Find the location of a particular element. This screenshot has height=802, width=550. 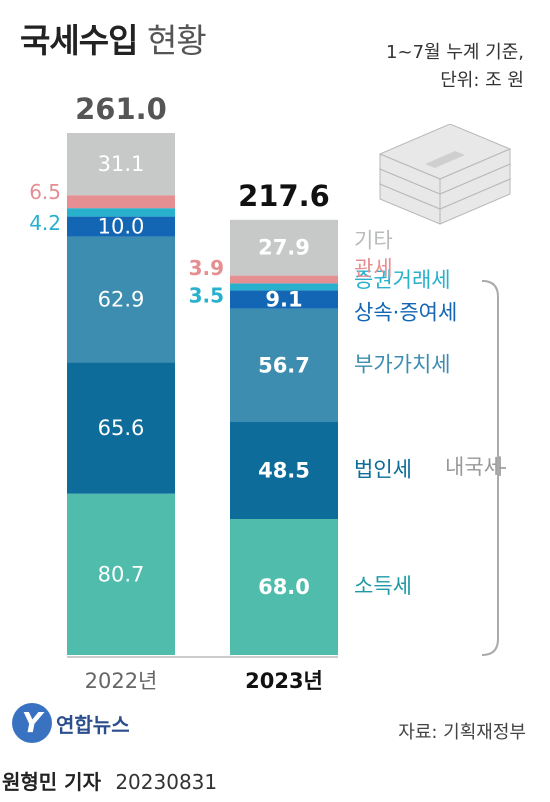

category-label: 2022년 is located at coordinates (121, 681).